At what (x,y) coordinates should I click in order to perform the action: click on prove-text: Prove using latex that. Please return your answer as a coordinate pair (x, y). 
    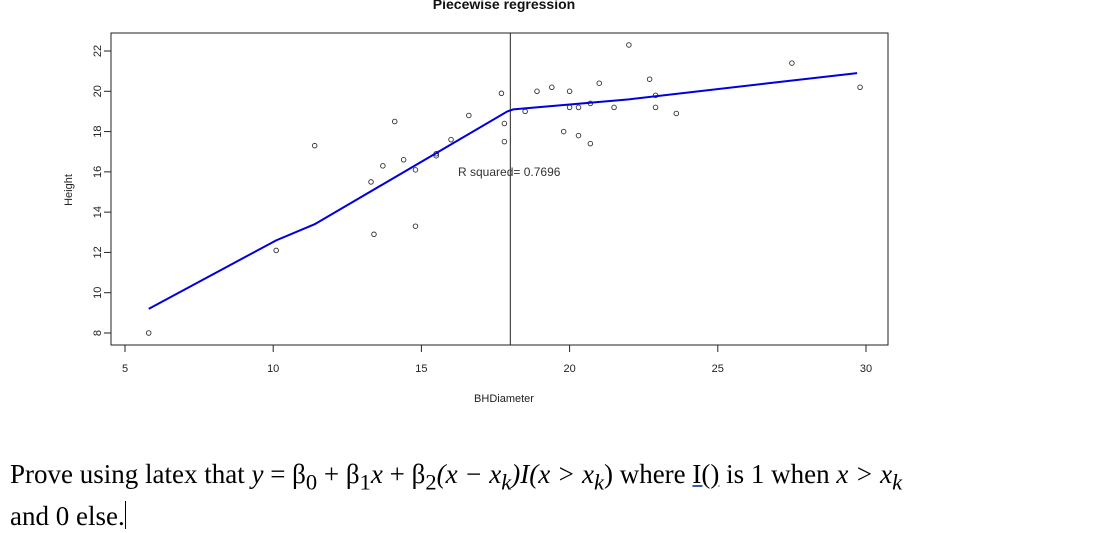
    Looking at the image, I should click on (127, 474).